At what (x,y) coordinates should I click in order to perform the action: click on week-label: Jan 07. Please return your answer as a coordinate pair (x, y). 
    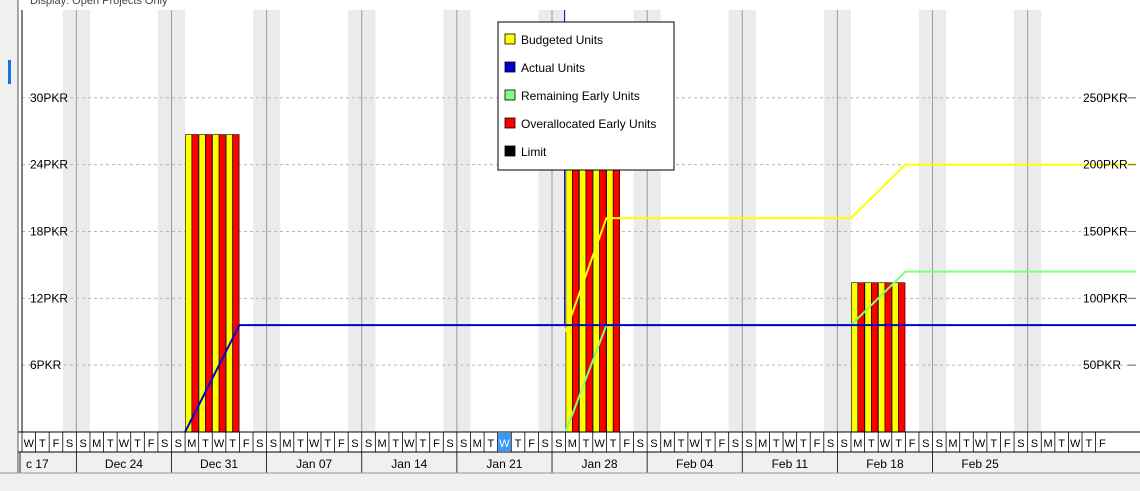
    Looking at the image, I should click on (314, 464).